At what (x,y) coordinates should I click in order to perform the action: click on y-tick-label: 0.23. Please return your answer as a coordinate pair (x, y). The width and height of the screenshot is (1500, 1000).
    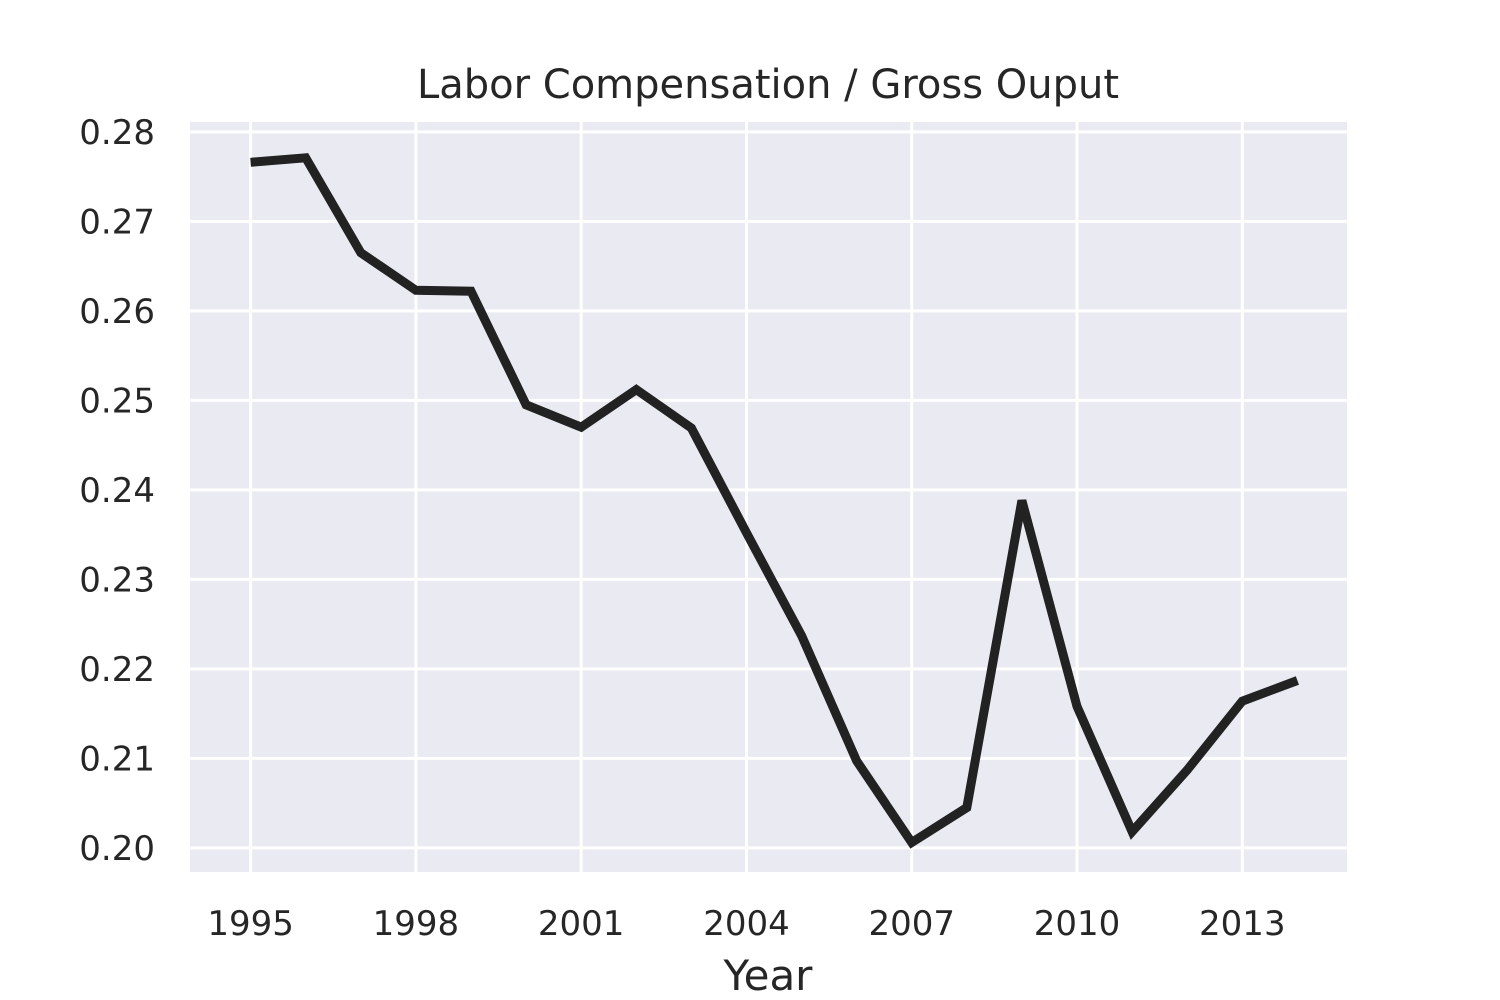
    Looking at the image, I should click on (117, 580).